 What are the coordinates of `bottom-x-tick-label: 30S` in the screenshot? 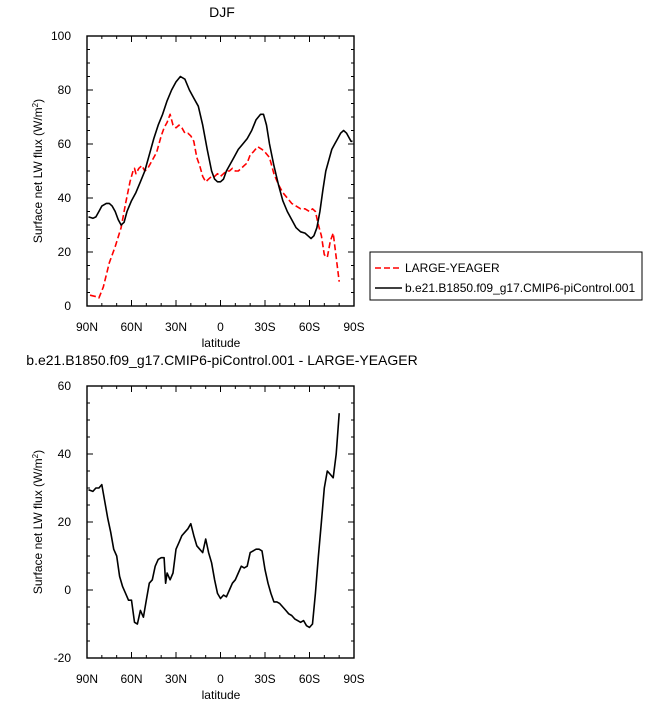 It's located at (264, 679).